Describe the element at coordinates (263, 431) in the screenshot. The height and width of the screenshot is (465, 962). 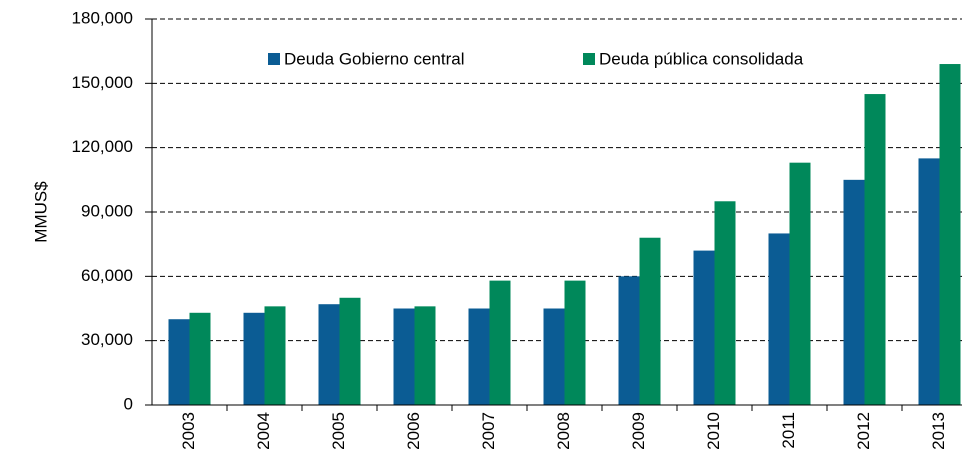
I see `x-tick-label: 2004` at that location.